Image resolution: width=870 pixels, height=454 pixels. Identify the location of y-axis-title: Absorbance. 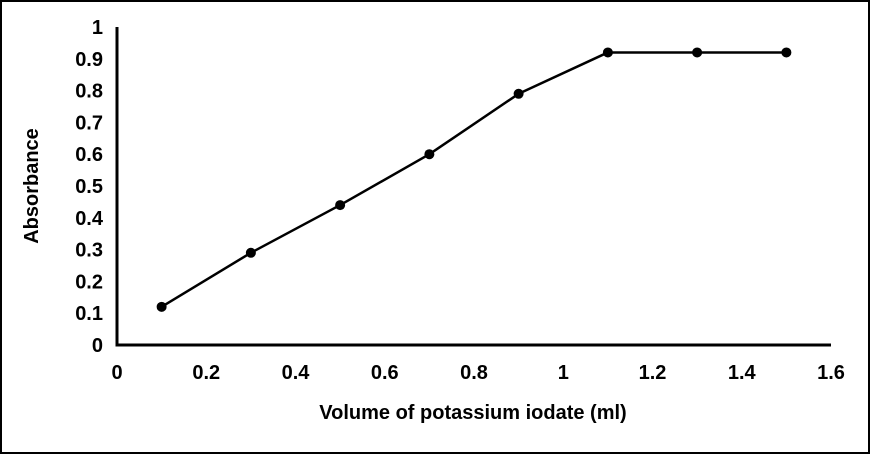
(32, 186).